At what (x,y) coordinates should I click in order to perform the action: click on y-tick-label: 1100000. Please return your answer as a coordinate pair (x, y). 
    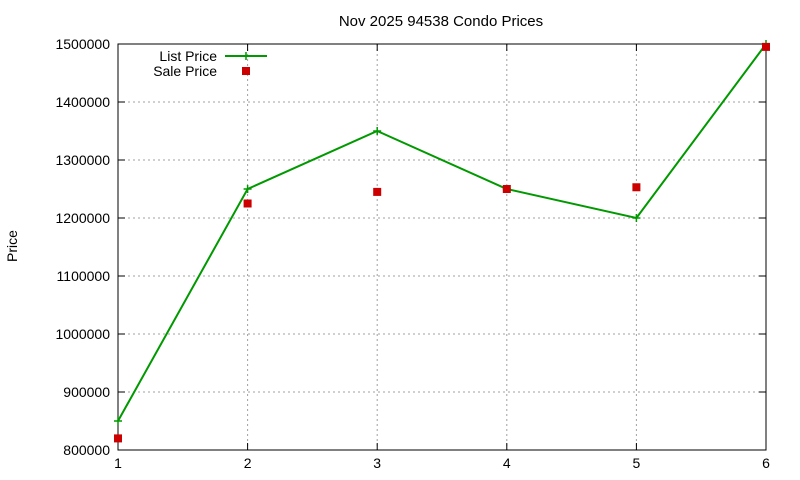
    Looking at the image, I should click on (84, 276).